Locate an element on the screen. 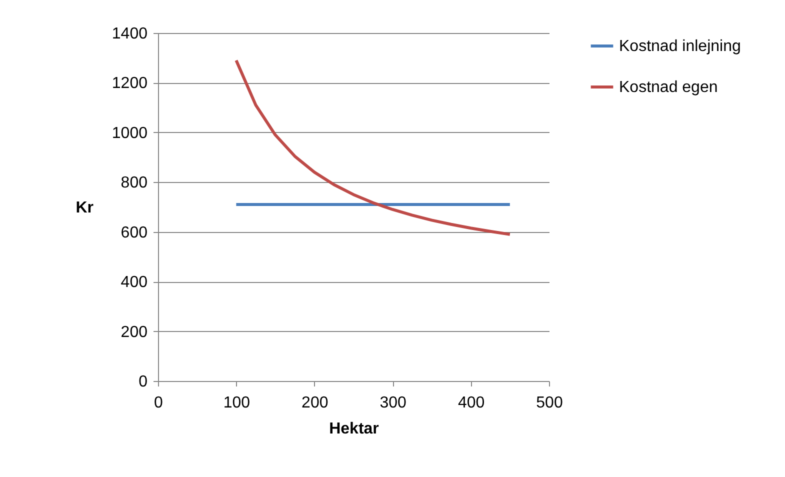 Image resolution: width=785 pixels, height=477 pixels. x-tick-label: 500 is located at coordinates (549, 403).